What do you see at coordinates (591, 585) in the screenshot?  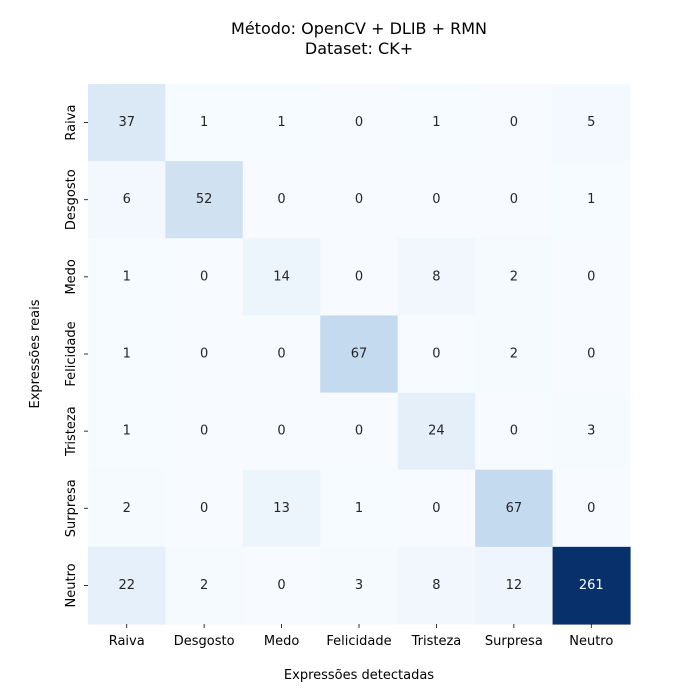 I see `cell-value-label: 261` at bounding box center [591, 585].